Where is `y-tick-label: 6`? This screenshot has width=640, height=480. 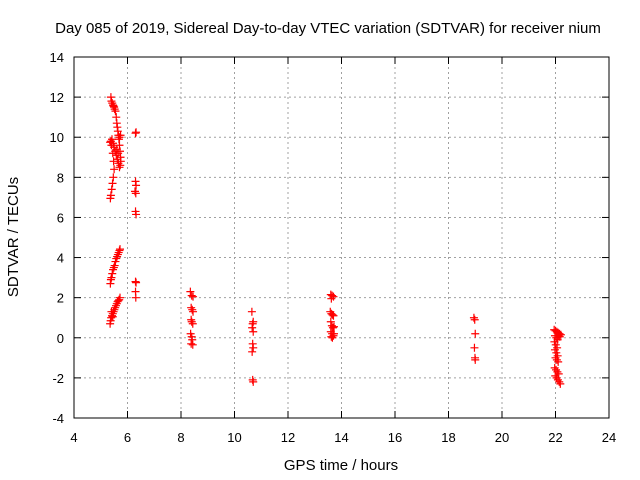 y-tick-label: 6 is located at coordinates (60, 217).